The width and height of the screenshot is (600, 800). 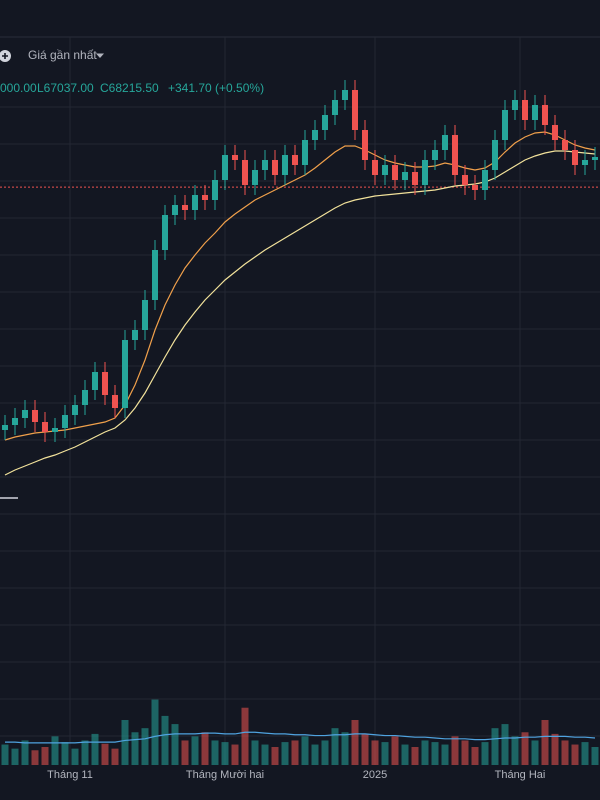 What do you see at coordinates (520, 775) in the screenshot?
I see `x-tick-label: Tháng Hai` at bounding box center [520, 775].